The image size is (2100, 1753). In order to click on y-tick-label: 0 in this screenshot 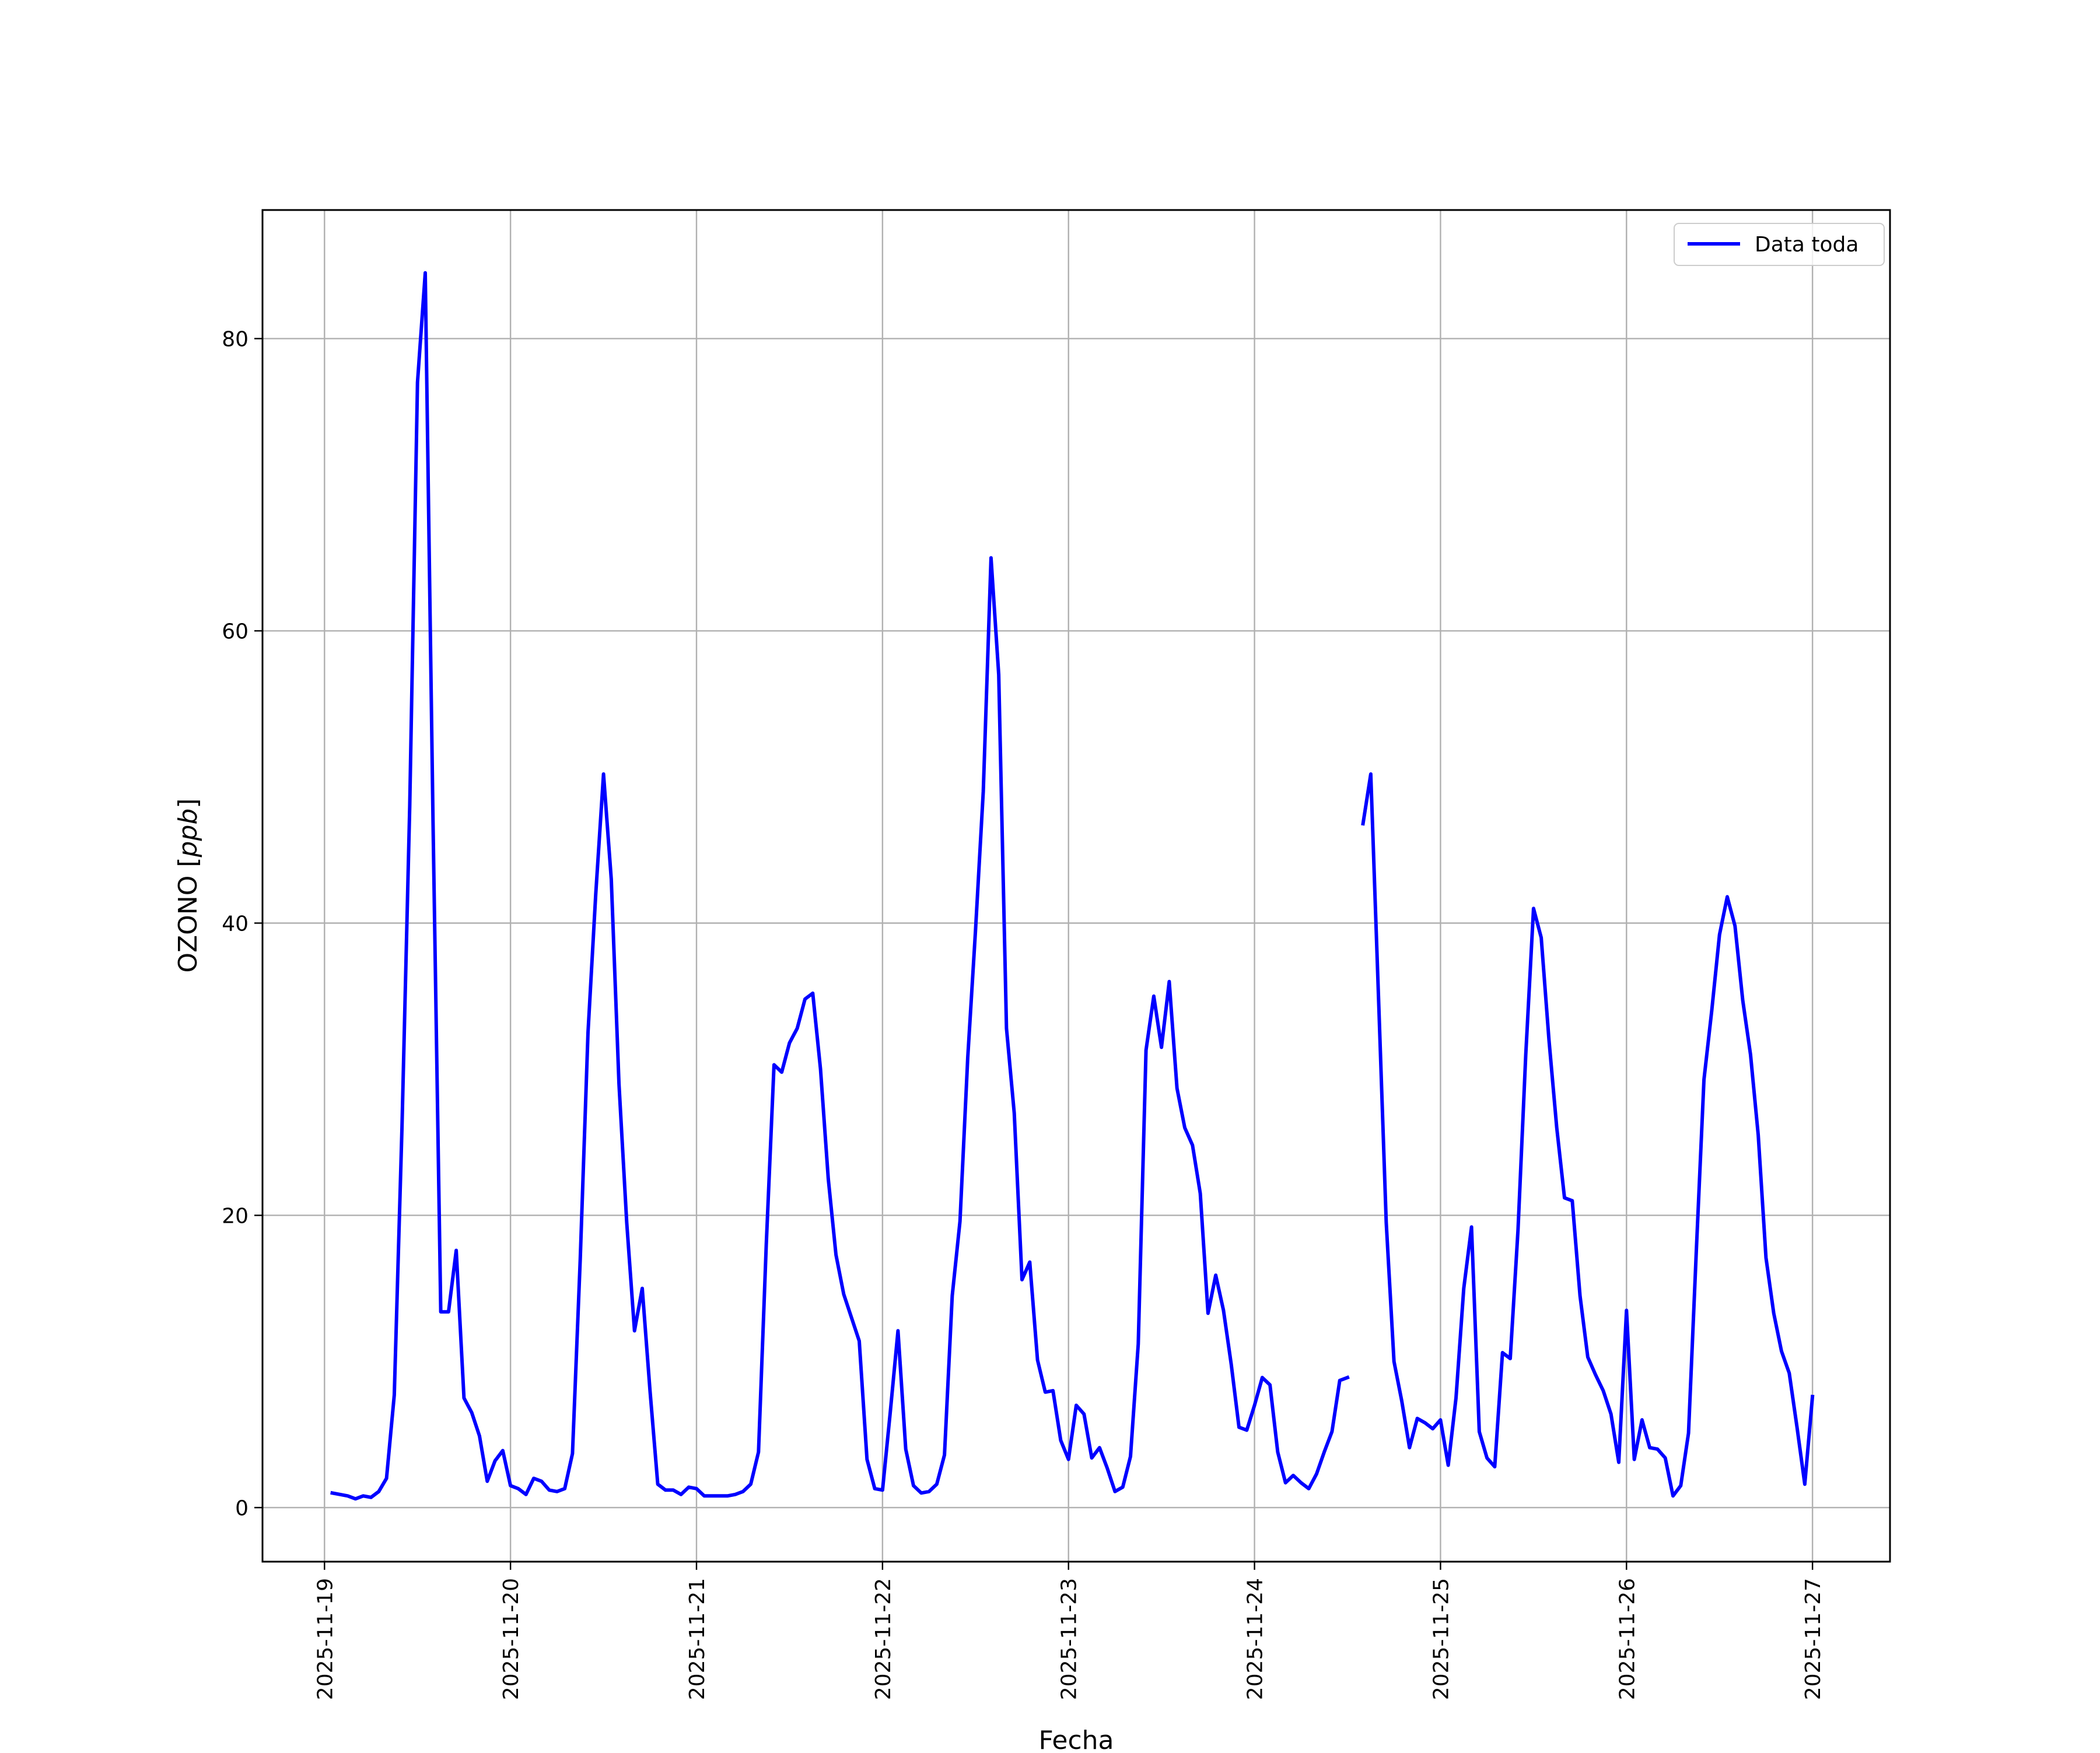, I will do `click(242, 1508)`.